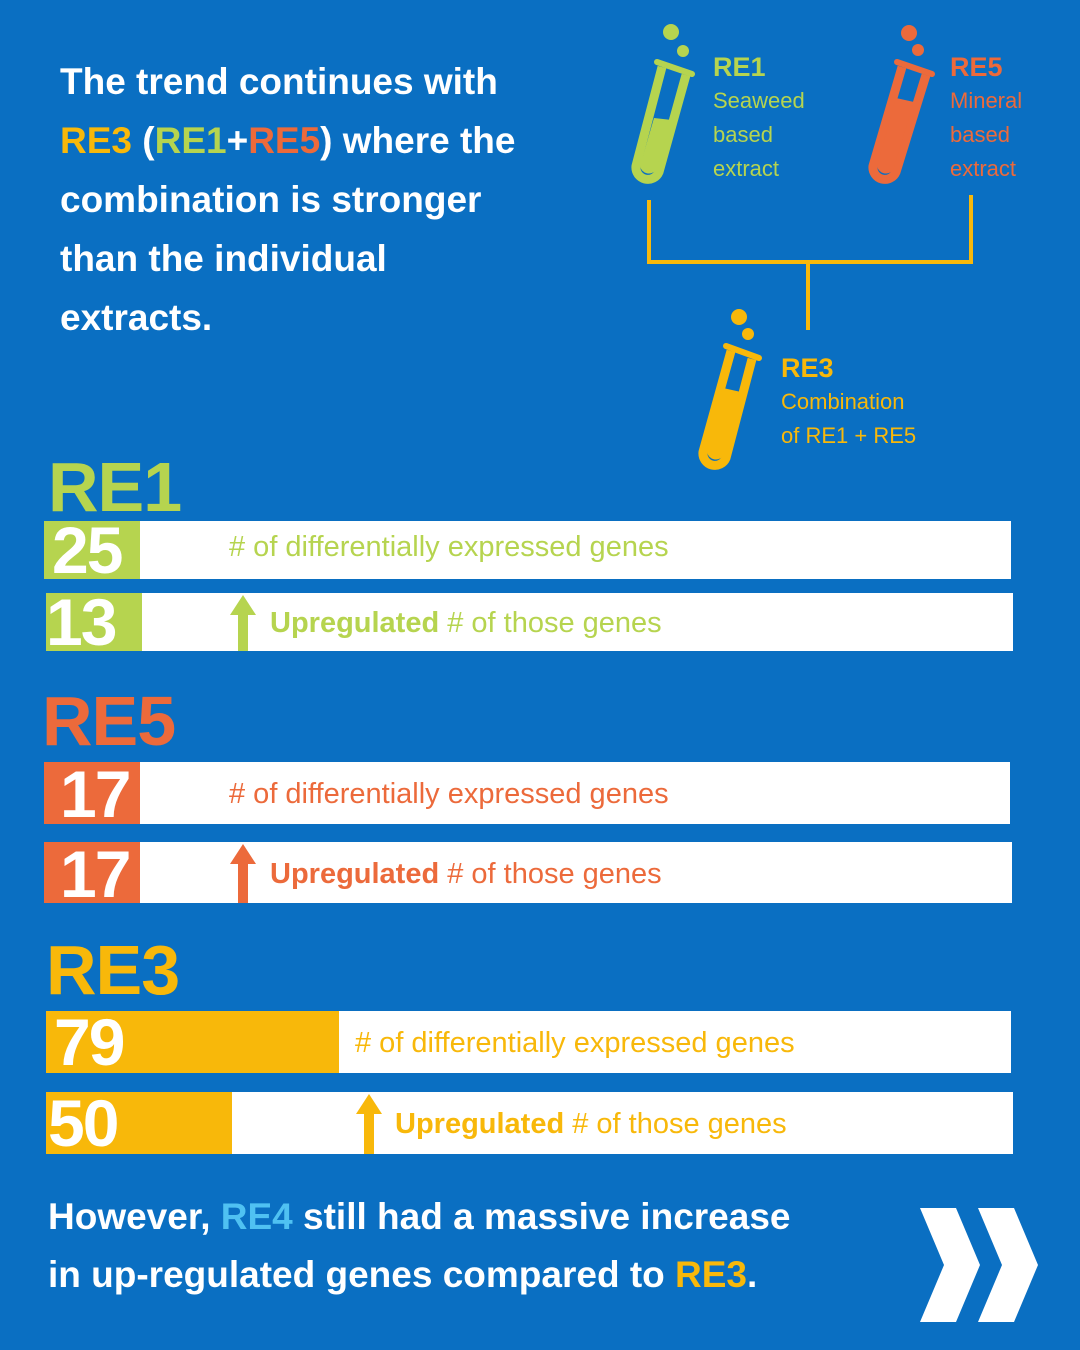  I want to click on re1-total-value: 25, so click(87, 550).